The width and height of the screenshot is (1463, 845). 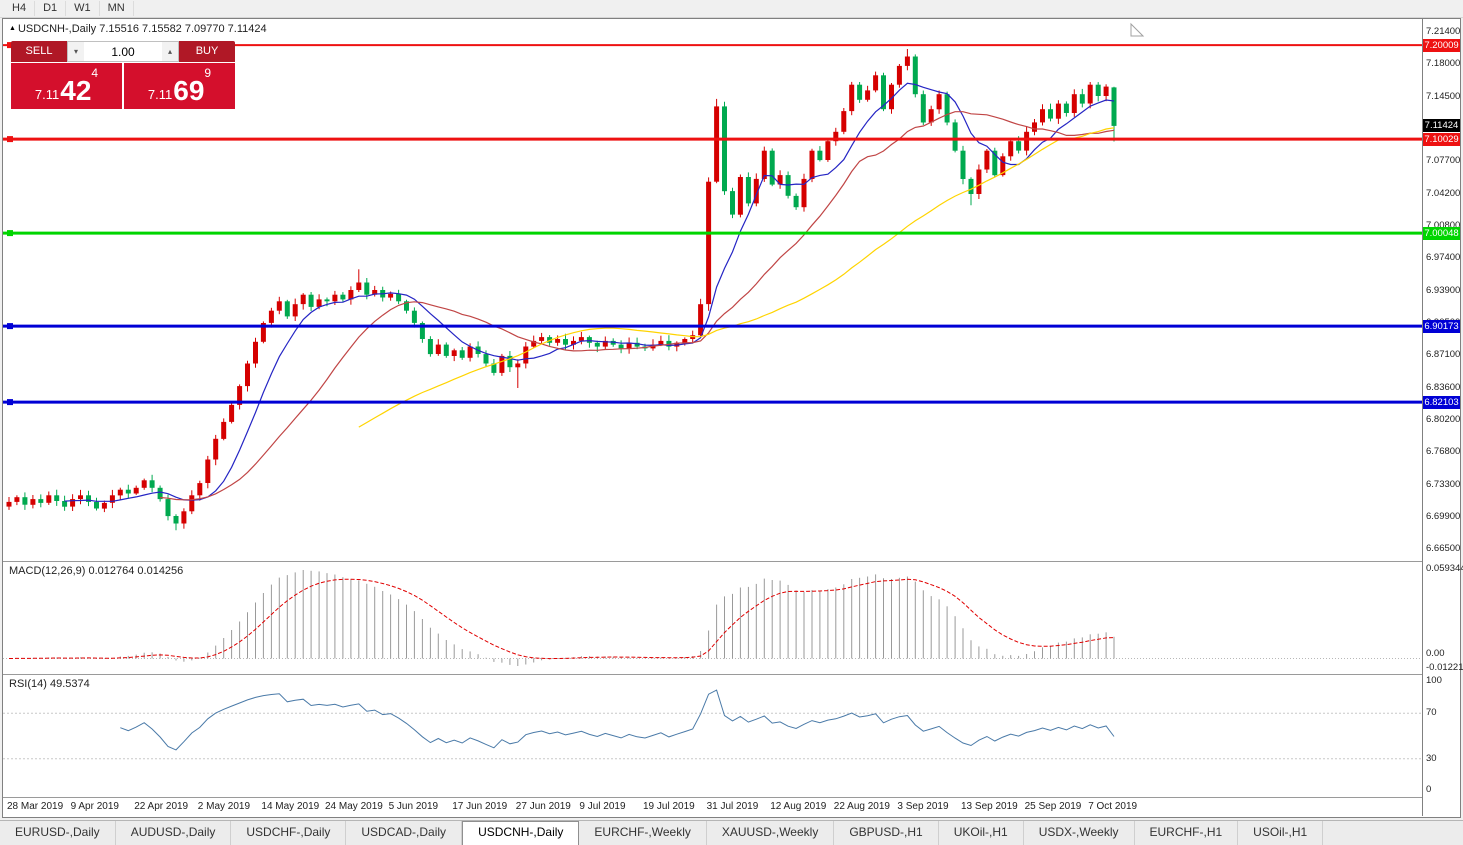 I want to click on level-price-label: 6.90173, so click(x=1441, y=326).